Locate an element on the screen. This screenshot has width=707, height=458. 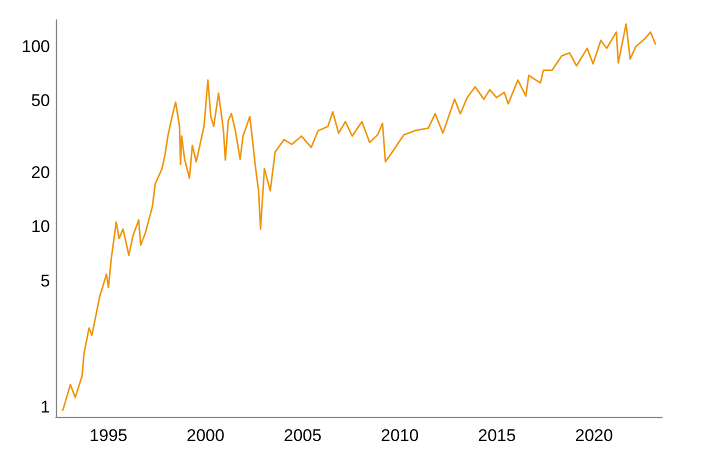
x-tick-label: 2010 is located at coordinates (399, 435).